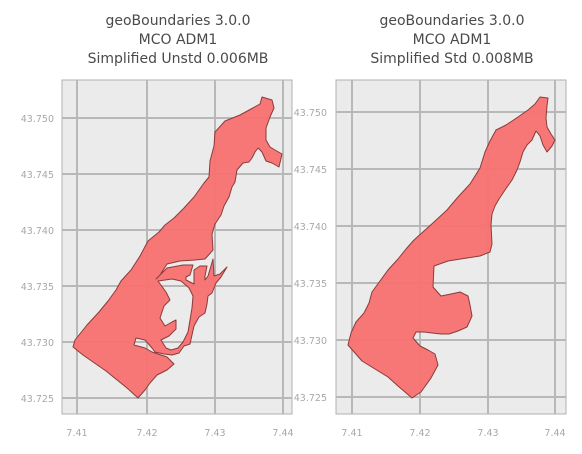 The image size is (582, 454). Describe the element at coordinates (452, 59) in the screenshot. I see `title-line-3: Simplified Std 0.008MB` at that location.